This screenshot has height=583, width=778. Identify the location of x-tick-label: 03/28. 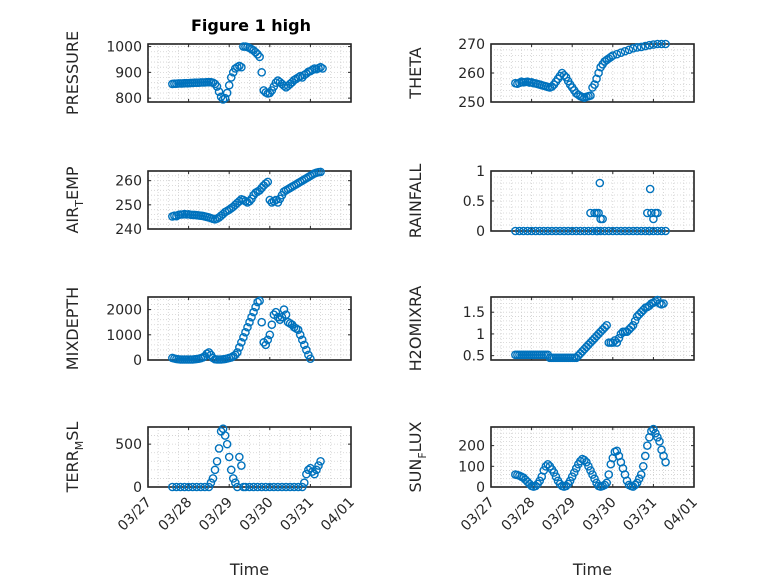
(519, 515).